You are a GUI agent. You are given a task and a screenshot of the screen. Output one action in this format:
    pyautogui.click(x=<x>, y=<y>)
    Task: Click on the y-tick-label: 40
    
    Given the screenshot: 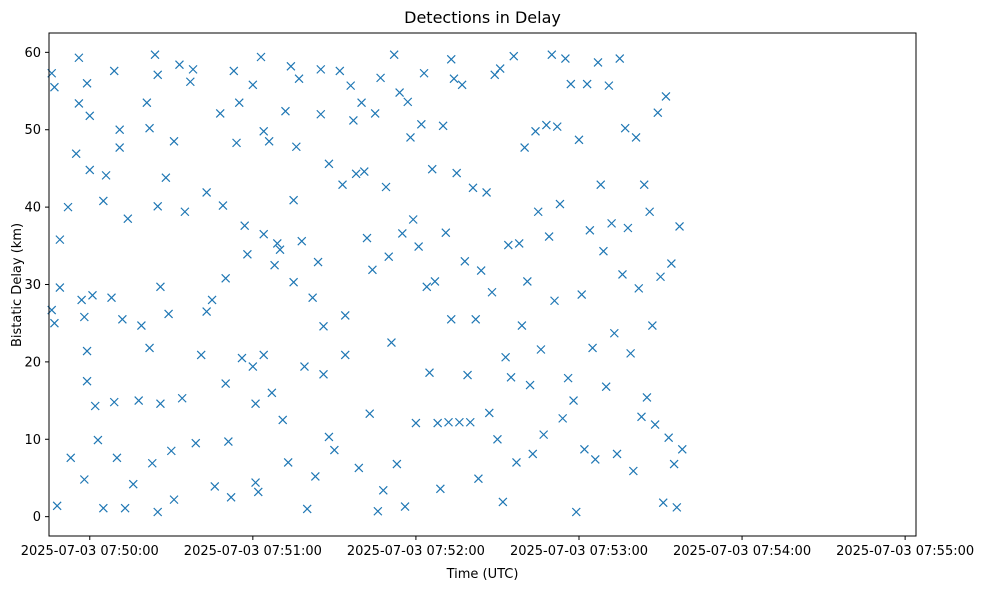 What is the action you would take?
    pyautogui.click(x=32, y=208)
    